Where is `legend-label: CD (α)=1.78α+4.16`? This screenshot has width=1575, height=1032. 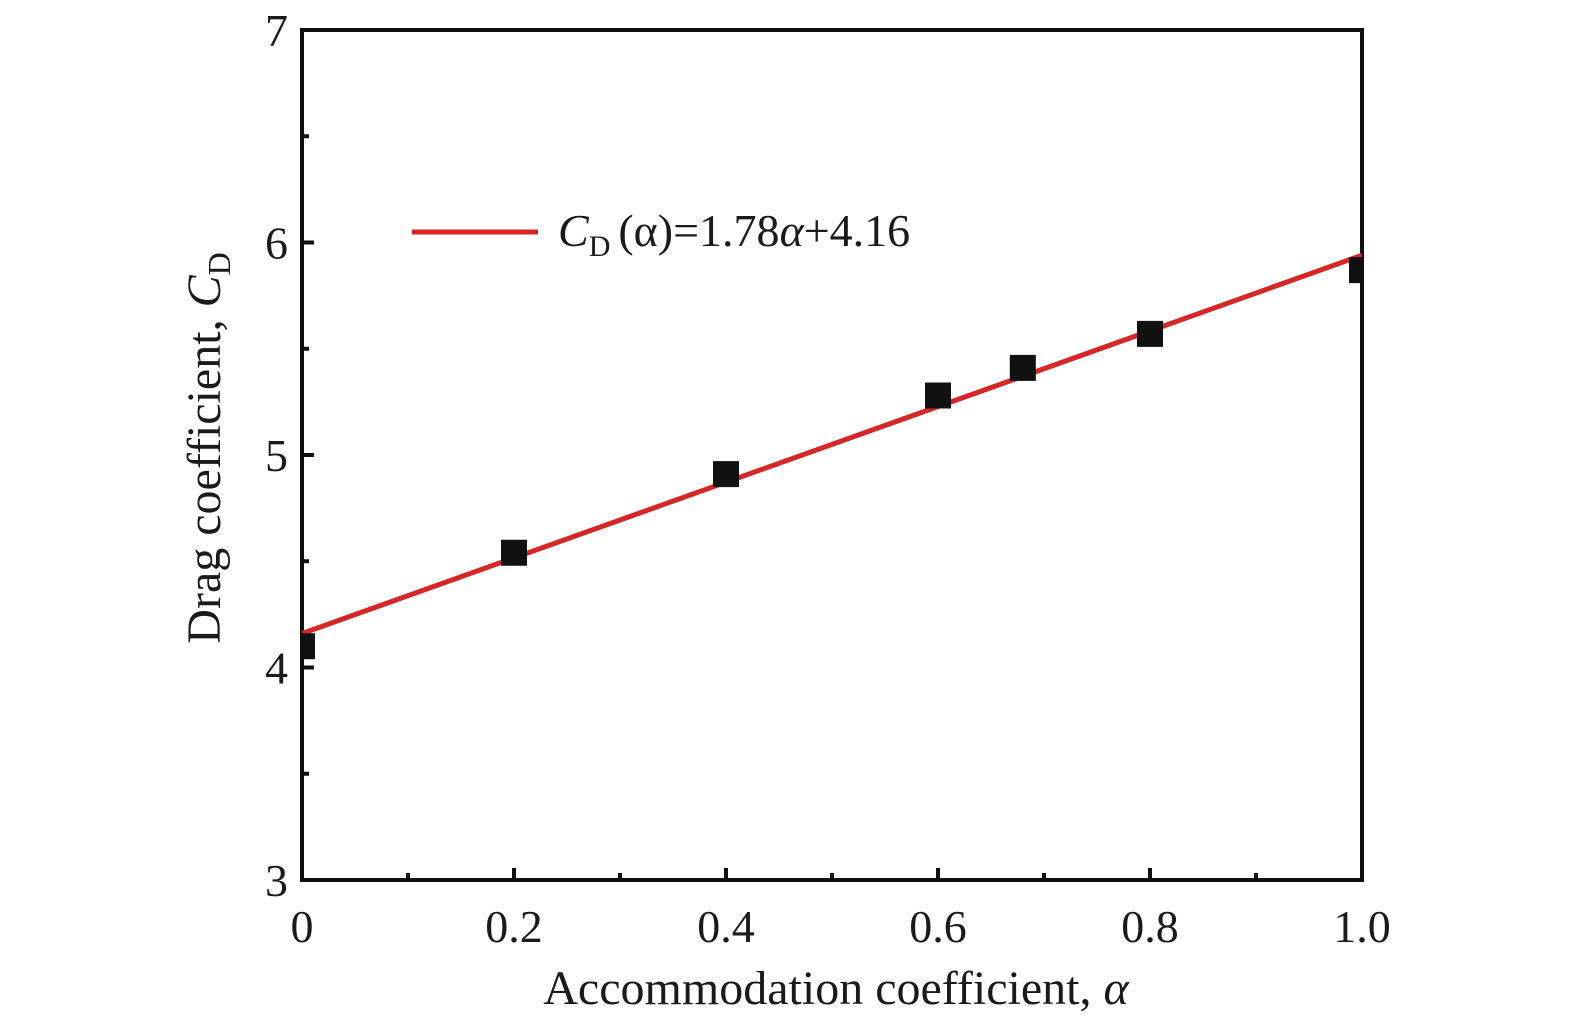 legend-label: CD (α)=1.78α+4.16 is located at coordinates (734, 234).